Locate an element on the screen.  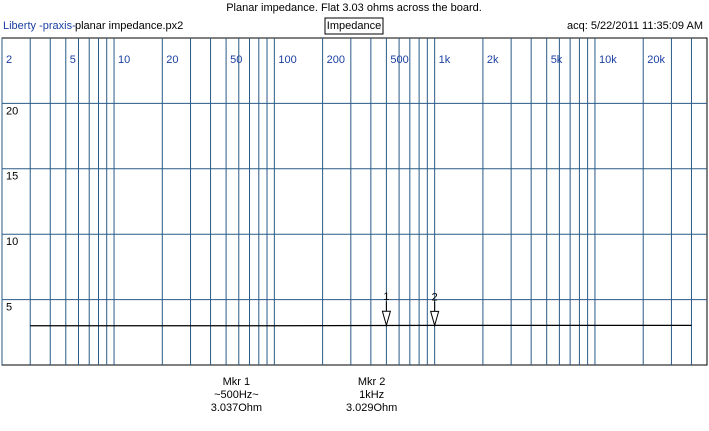
marker-readout: Mkr 2 is located at coordinates (372, 382).